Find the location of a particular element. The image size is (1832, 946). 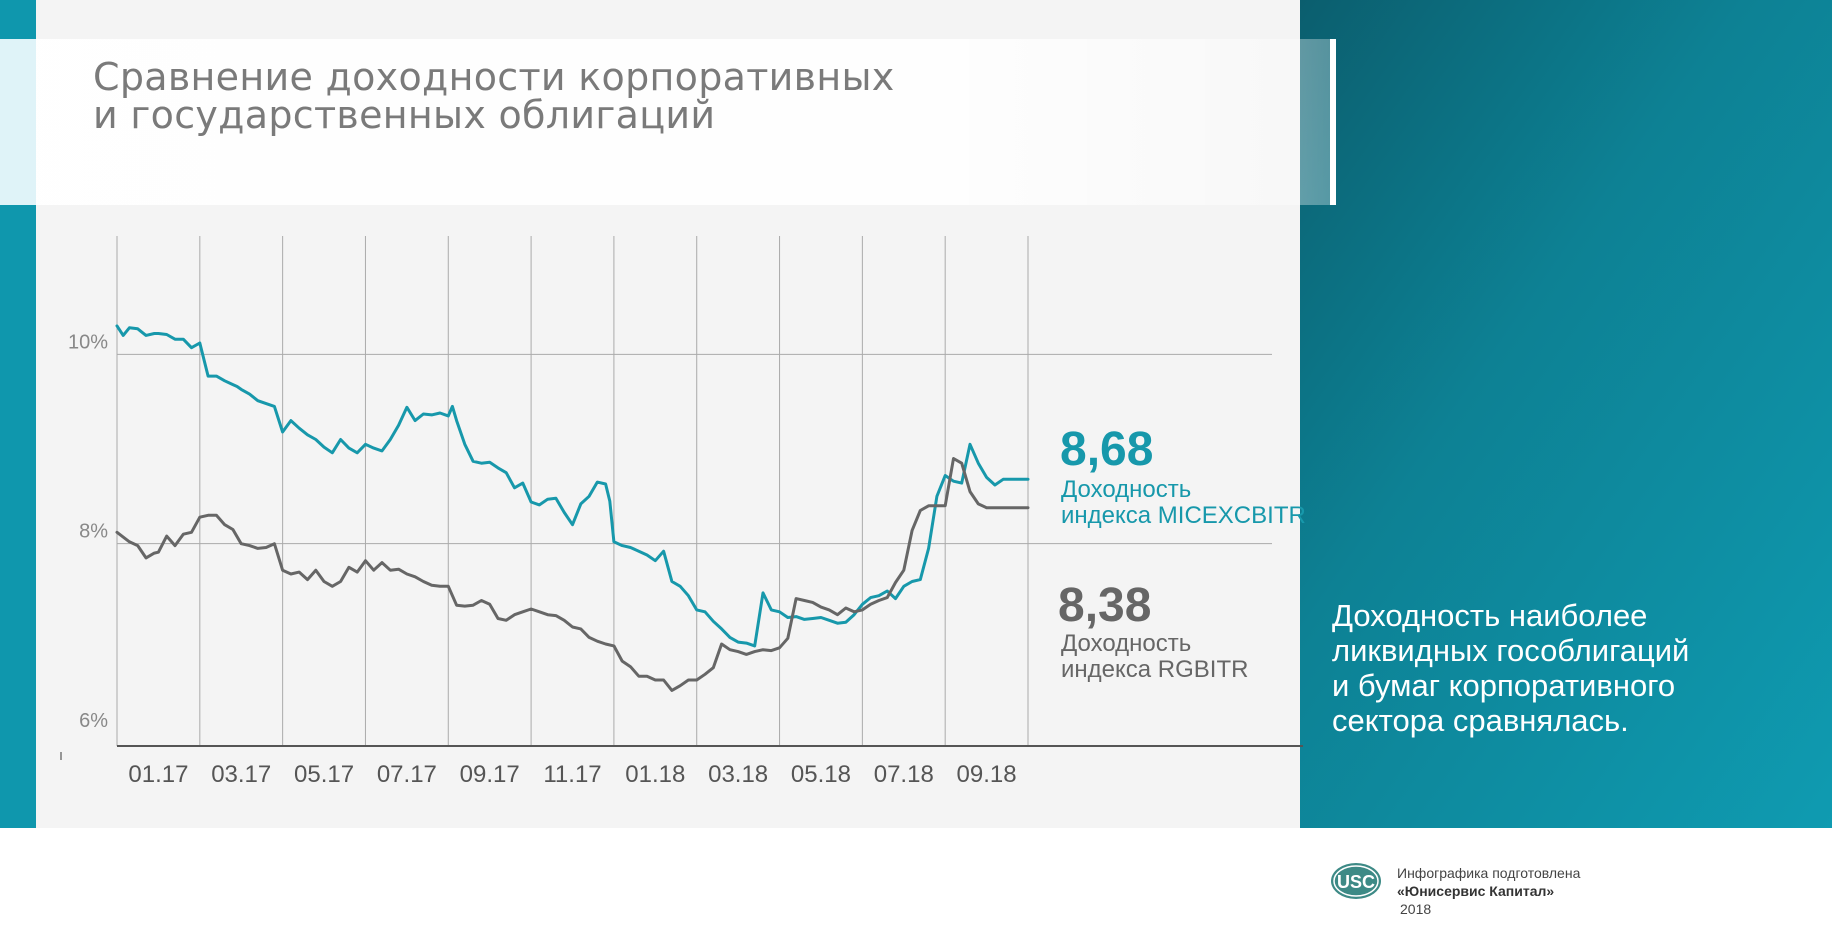

rgbi-label-line1: Доходность is located at coordinates (1126, 643).